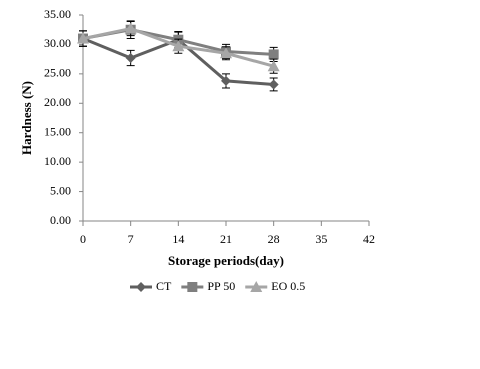 The image size is (480, 369). Describe the element at coordinates (226, 260) in the screenshot. I see `x-axis-title: Storage periods(day)` at that location.